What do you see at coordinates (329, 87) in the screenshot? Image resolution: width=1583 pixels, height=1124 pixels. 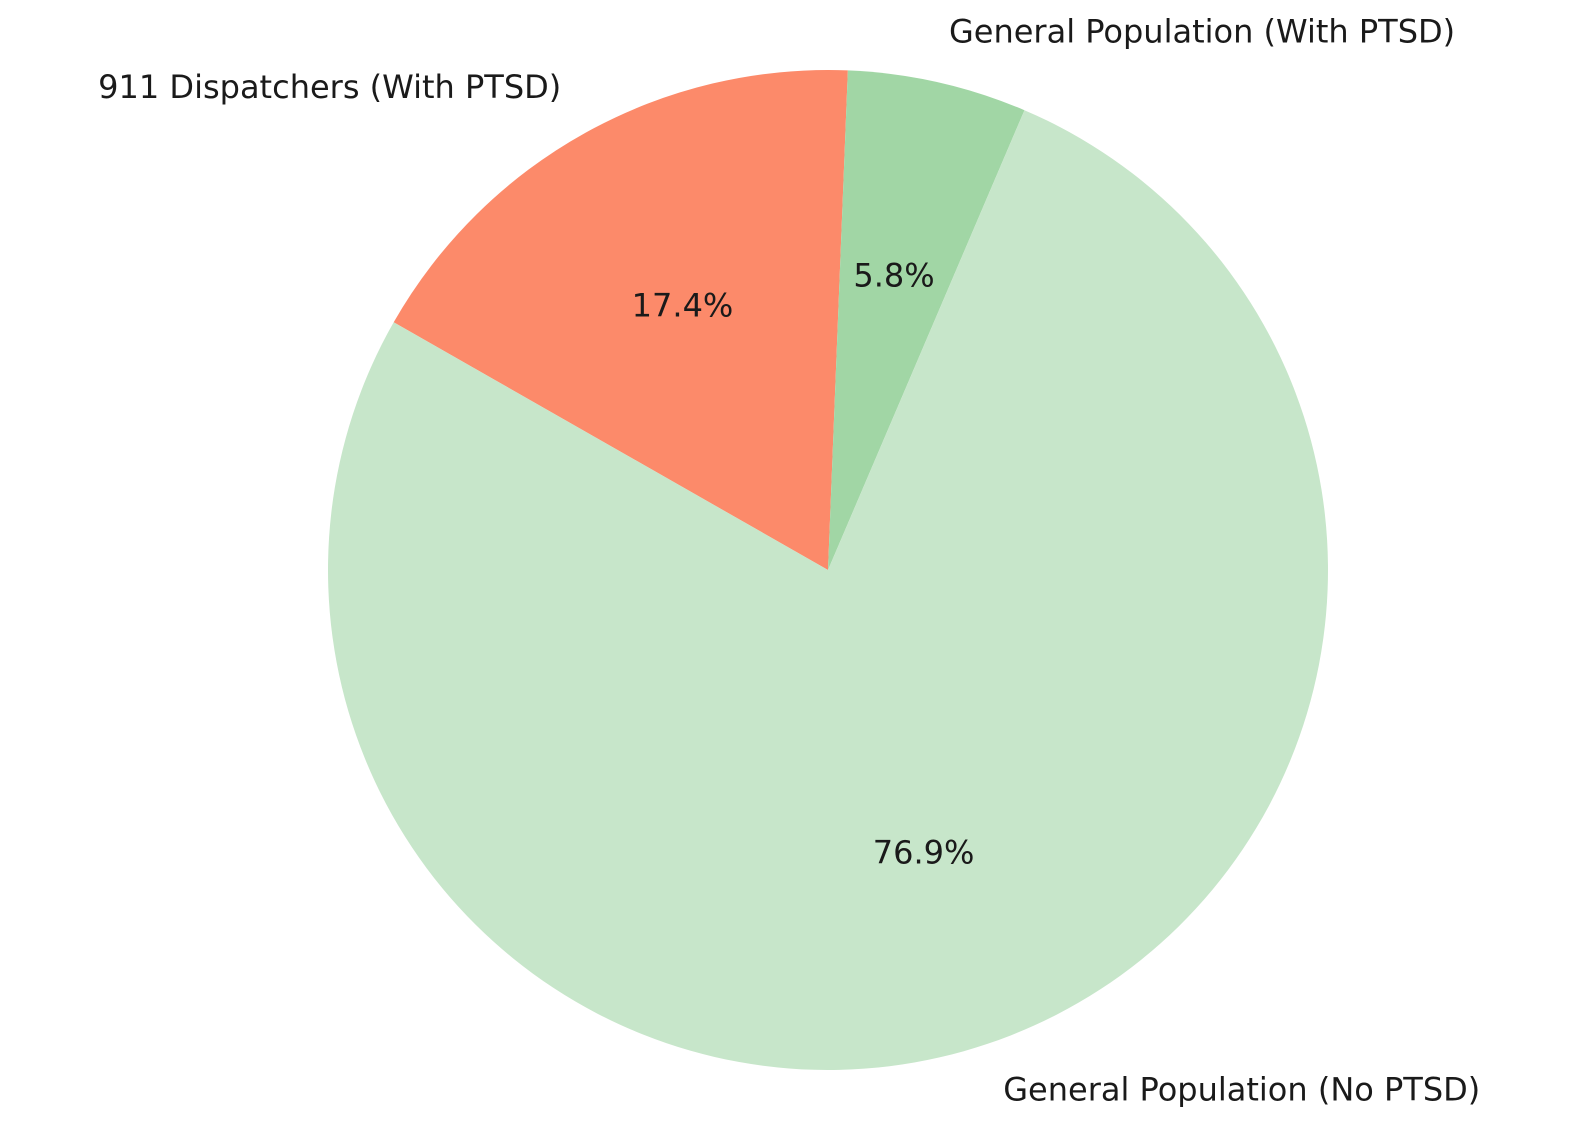 I see `slice-label: 911 Dispatchers (With PTSD)` at bounding box center [329, 87].